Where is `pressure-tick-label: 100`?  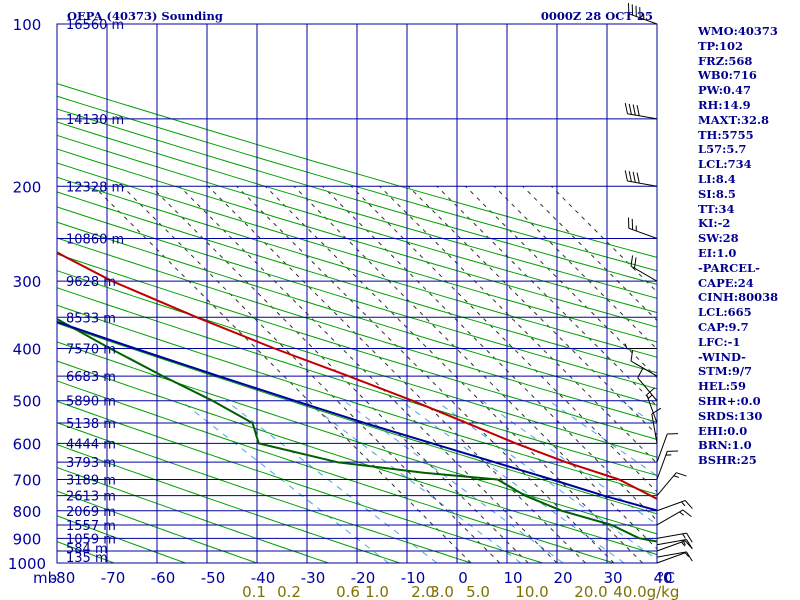 pressure-tick-label: 100 is located at coordinates (27, 25).